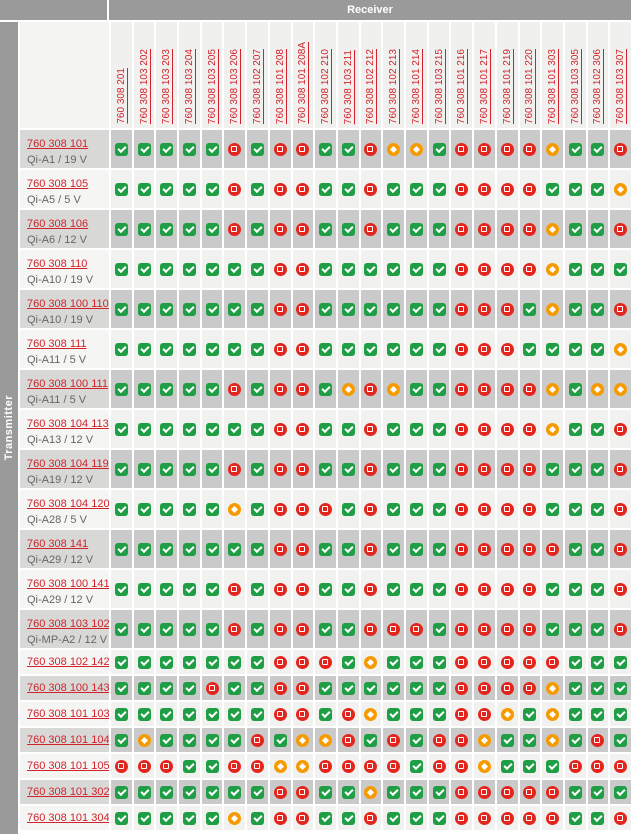 This screenshot has height=834, width=631. Describe the element at coordinates (57, 264) in the screenshot. I see `transmitter-part-link: 760 308 110` at that location.